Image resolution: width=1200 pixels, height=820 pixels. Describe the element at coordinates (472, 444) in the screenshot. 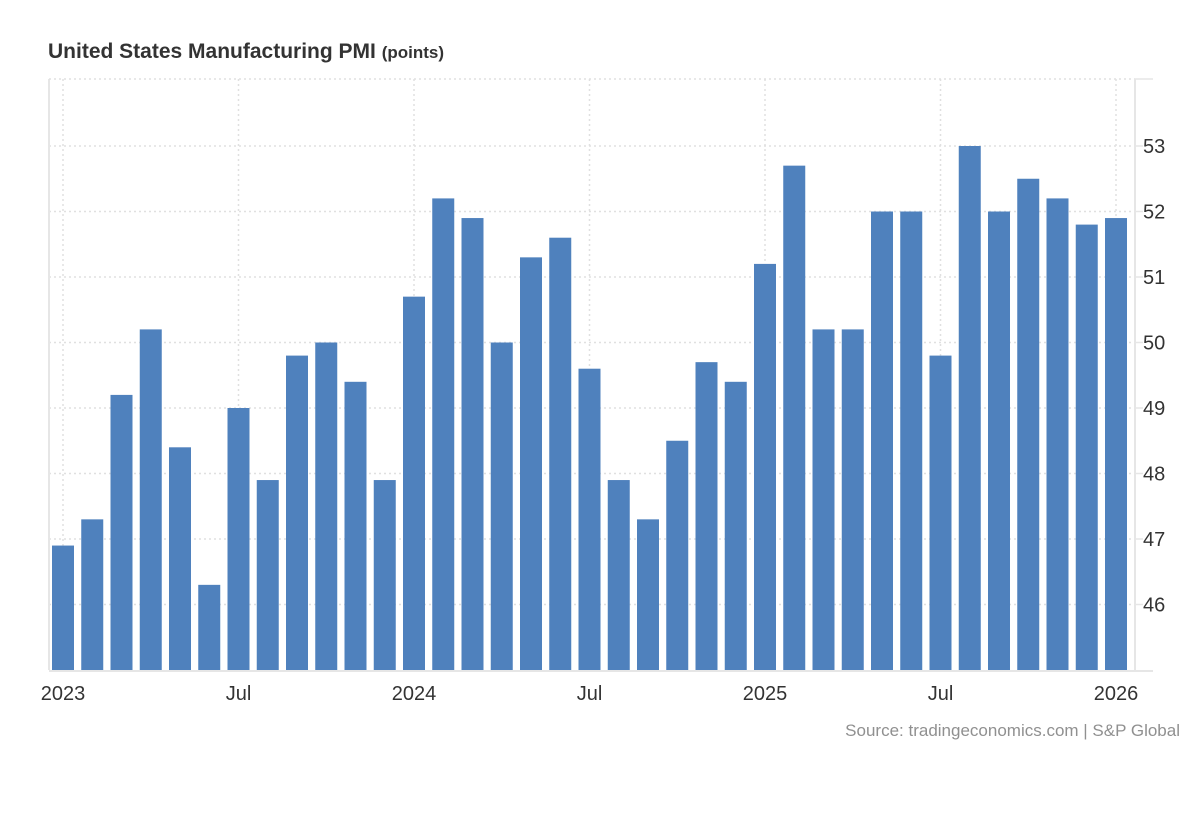

I see `bar: Mar 2024: 51.9` at that location.